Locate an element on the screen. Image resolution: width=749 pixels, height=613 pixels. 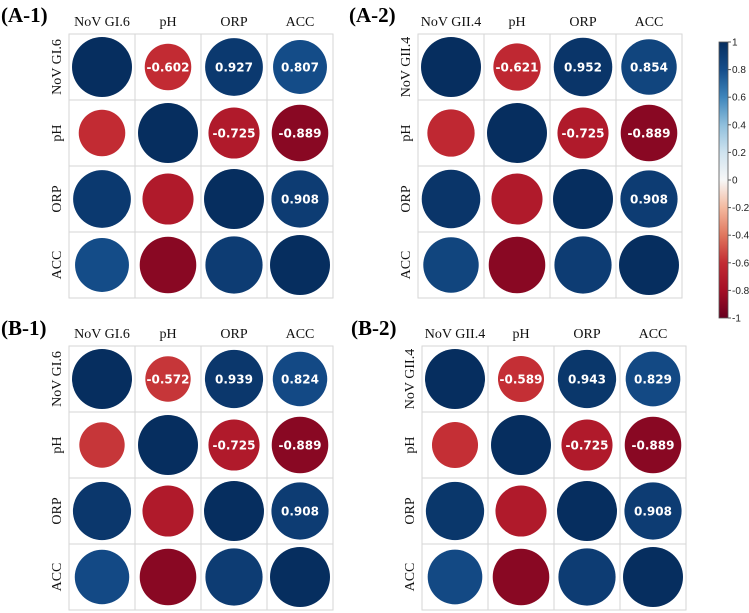
colorbar-tick-label: 1 is located at coordinates (735, 43).